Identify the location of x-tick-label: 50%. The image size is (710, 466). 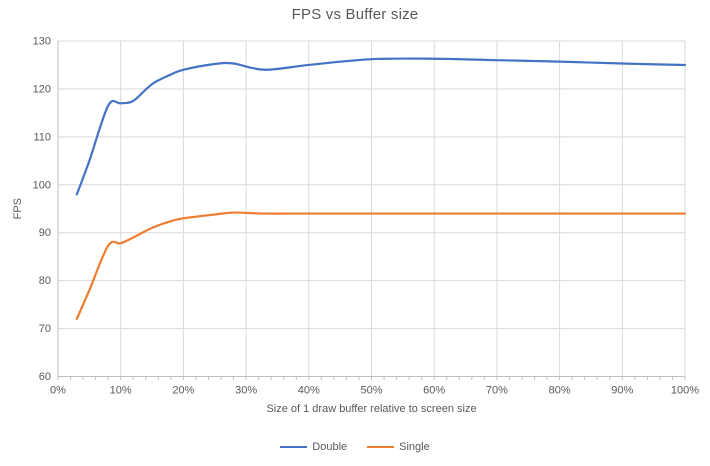
(371, 391).